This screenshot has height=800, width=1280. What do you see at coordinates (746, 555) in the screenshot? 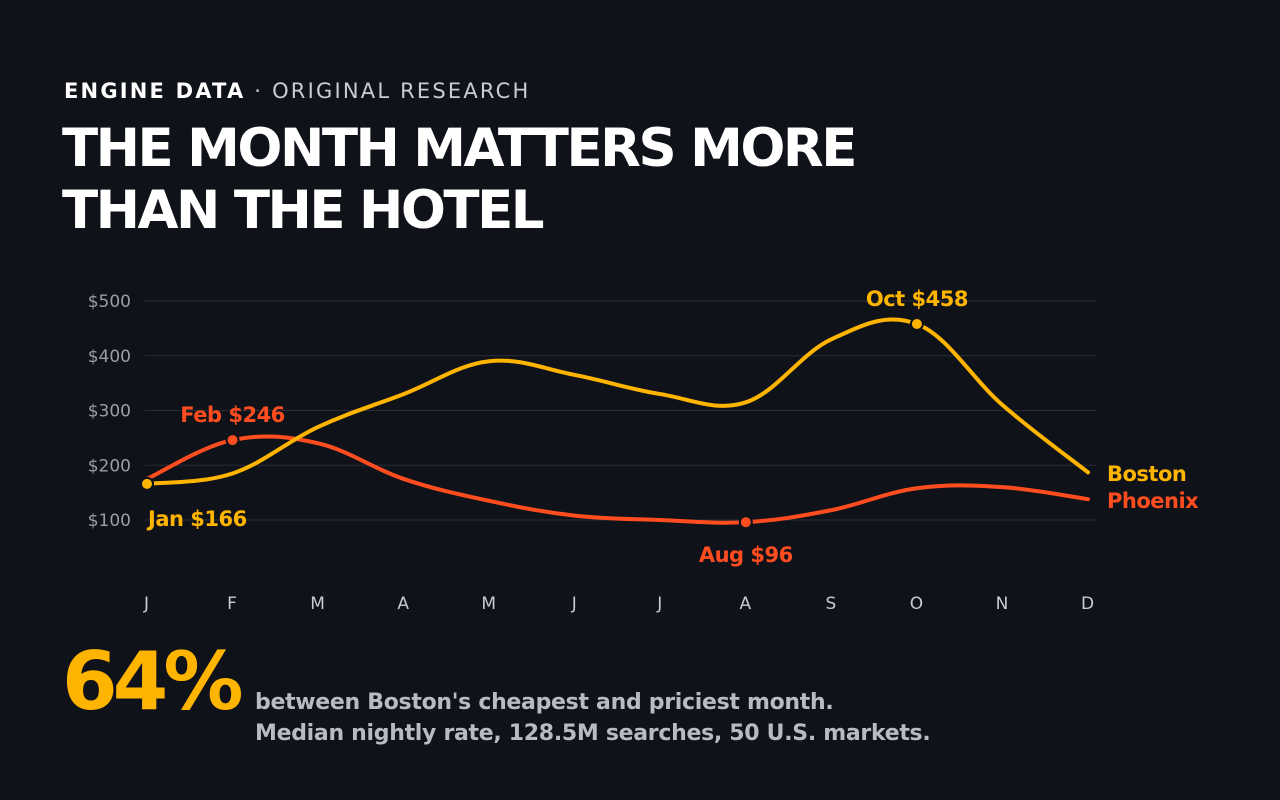
I see `data-label: Aug $96` at bounding box center [746, 555].